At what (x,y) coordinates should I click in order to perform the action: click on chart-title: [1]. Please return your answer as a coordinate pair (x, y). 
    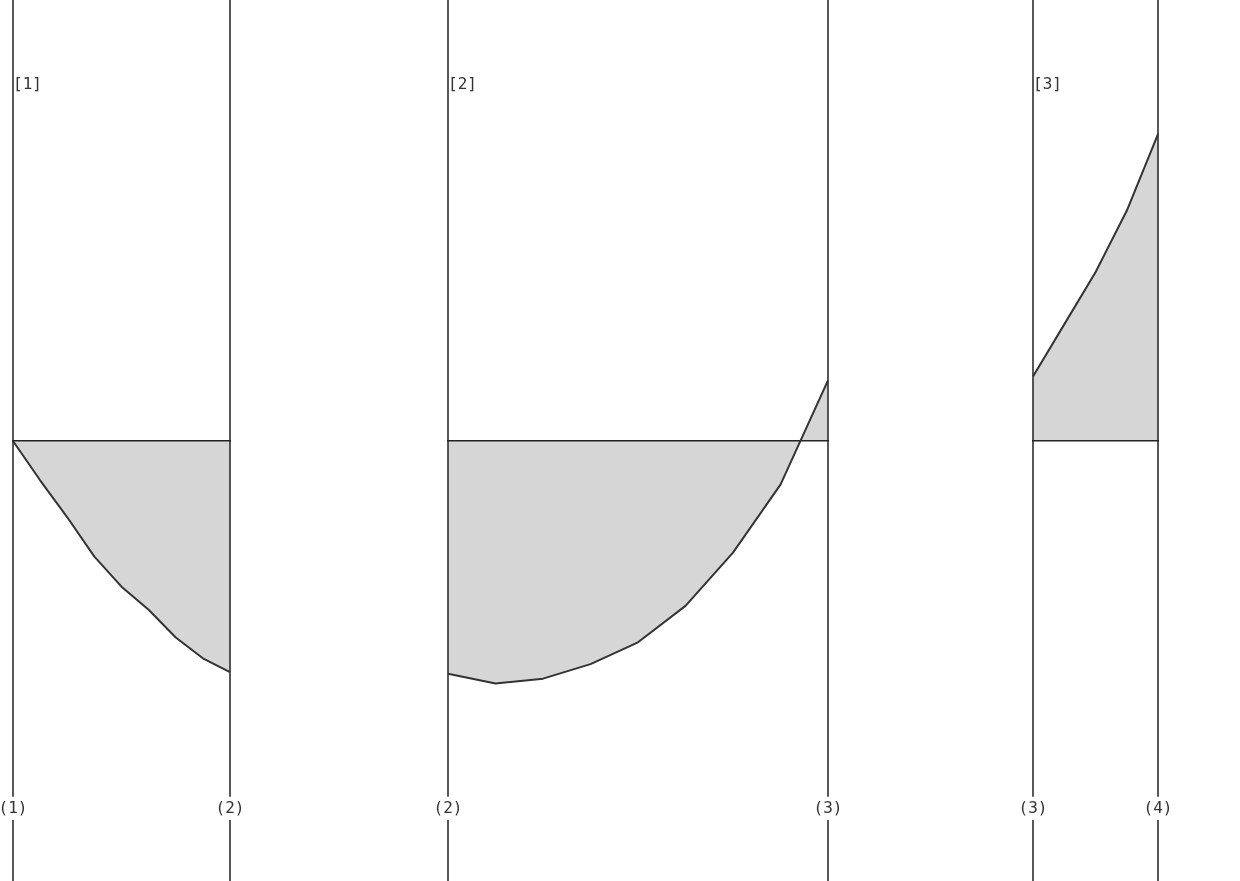
    Looking at the image, I should click on (27, 83).